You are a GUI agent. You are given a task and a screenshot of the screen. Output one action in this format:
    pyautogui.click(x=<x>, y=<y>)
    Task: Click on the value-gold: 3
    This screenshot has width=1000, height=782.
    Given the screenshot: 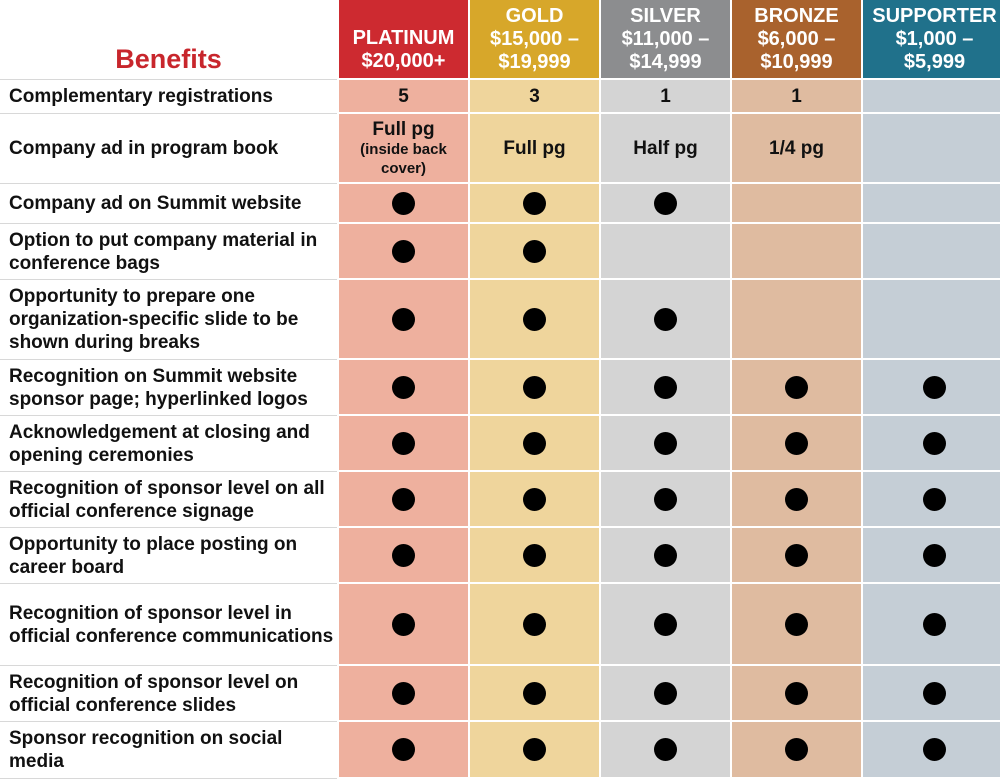 What is the action you would take?
    pyautogui.click(x=534, y=97)
    